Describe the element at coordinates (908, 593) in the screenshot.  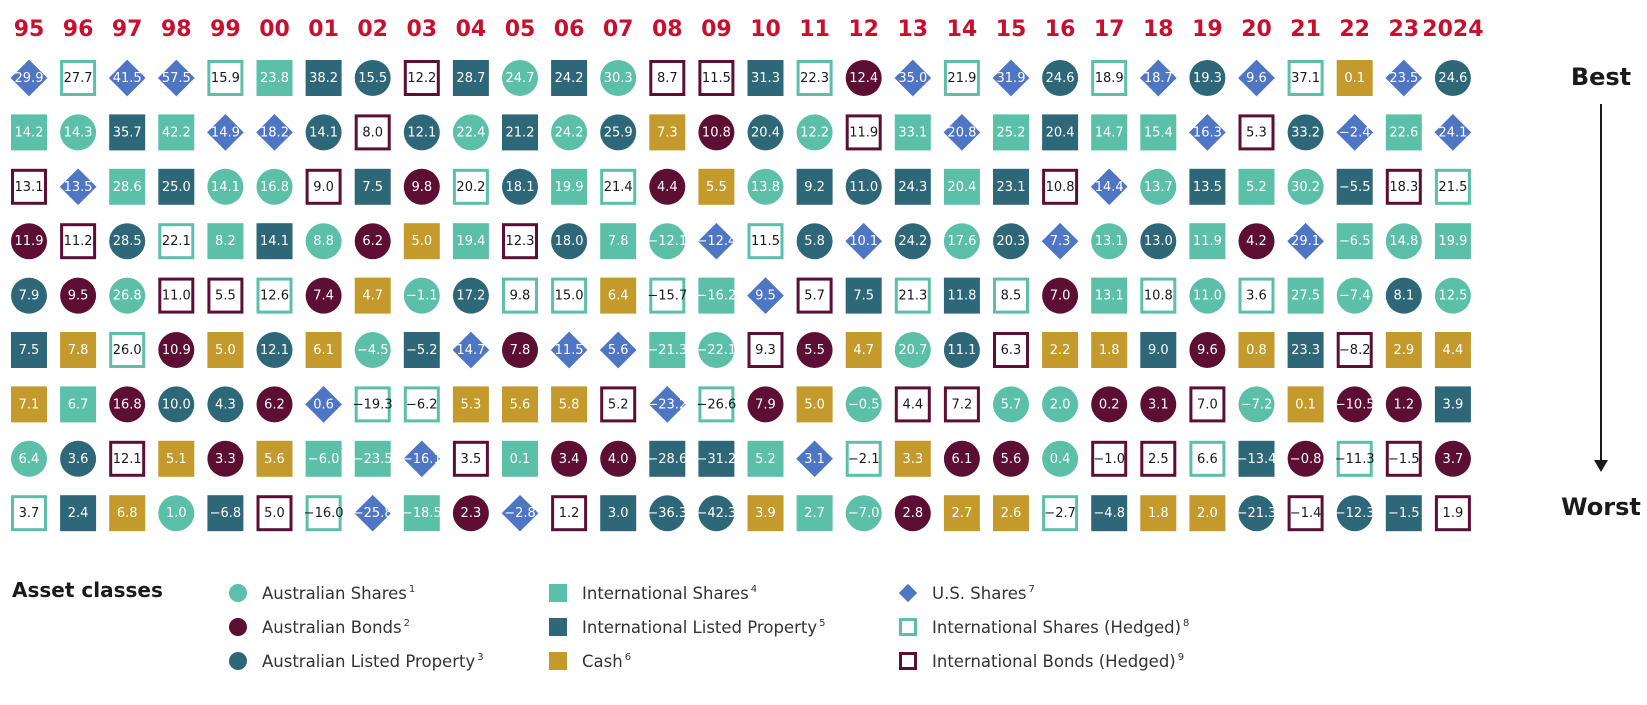
I see `diamond-swatch-icon` at that location.